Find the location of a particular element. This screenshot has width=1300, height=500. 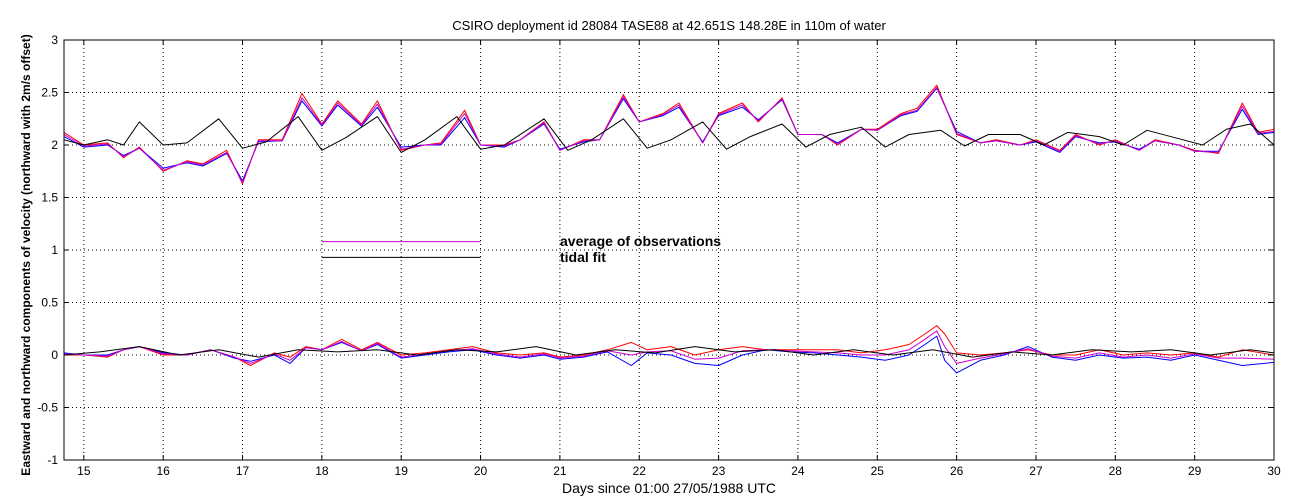

x-axis-label: Days since 01:00 27/05/1988 UTC is located at coordinates (669, 488).